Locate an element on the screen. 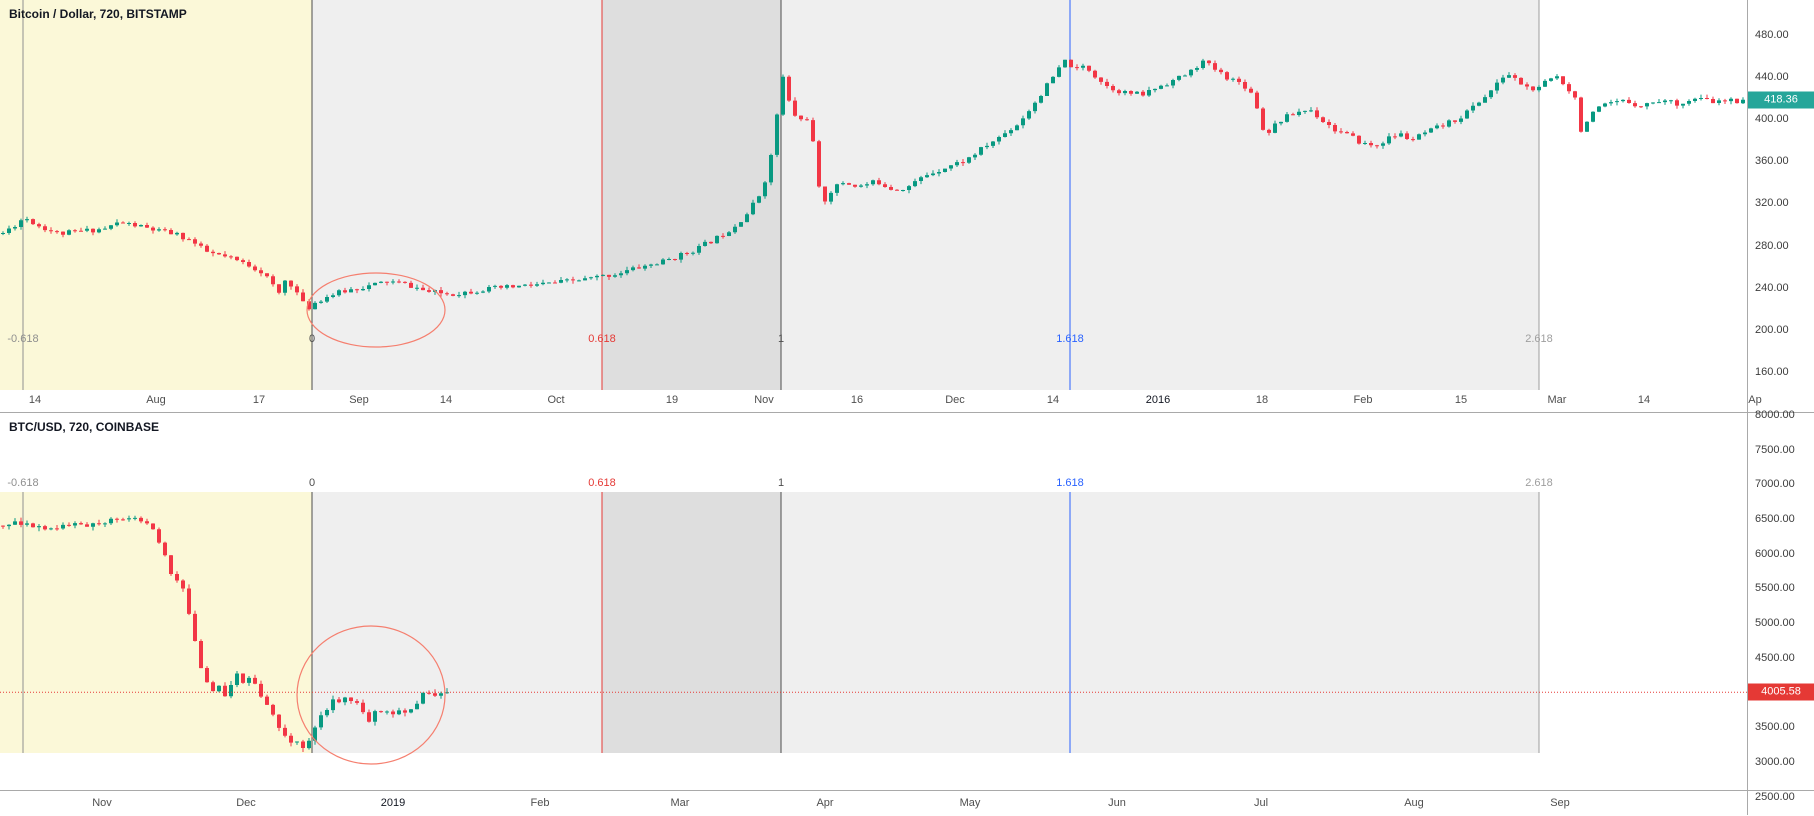  pane-top-title: Bitcoin / Dollar, 720, BITSTAMP is located at coordinates (98, 14).